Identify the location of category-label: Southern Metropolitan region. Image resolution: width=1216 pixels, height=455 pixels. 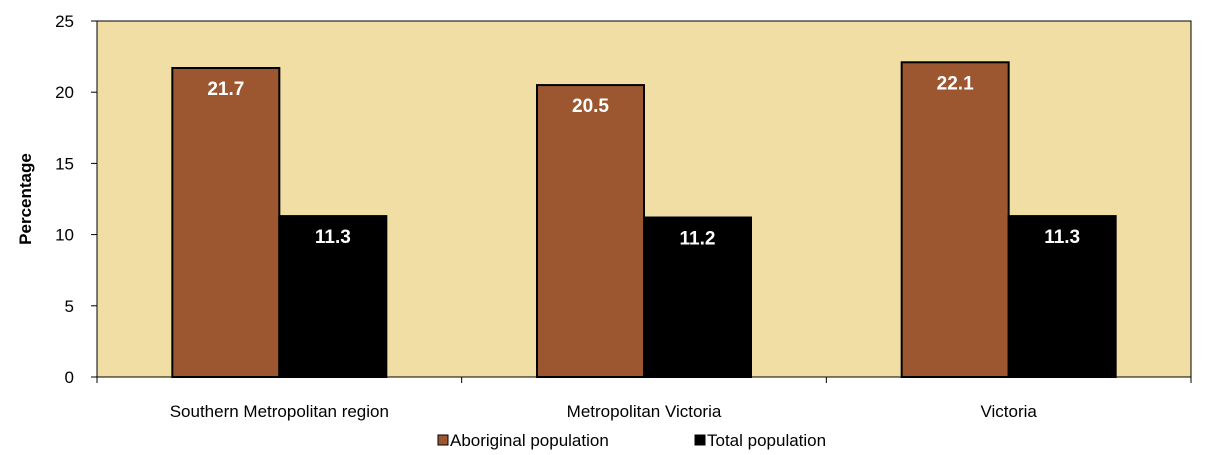
(279, 411).